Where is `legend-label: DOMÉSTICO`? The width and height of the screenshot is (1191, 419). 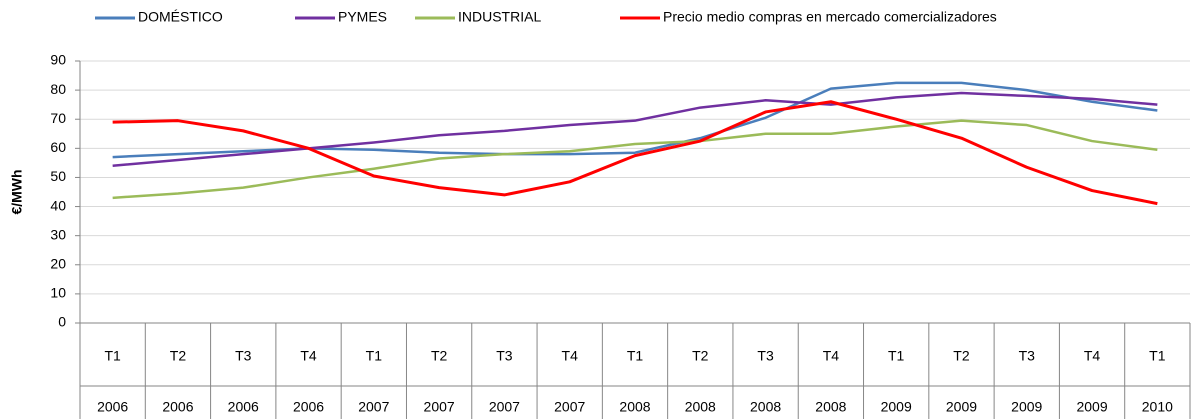
legend-label: DOMÉSTICO is located at coordinates (180, 17).